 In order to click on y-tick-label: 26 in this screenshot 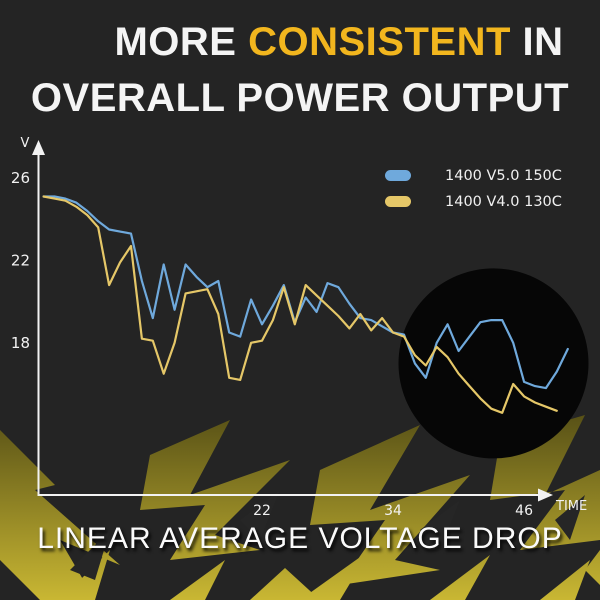, I will do `click(20, 178)`.